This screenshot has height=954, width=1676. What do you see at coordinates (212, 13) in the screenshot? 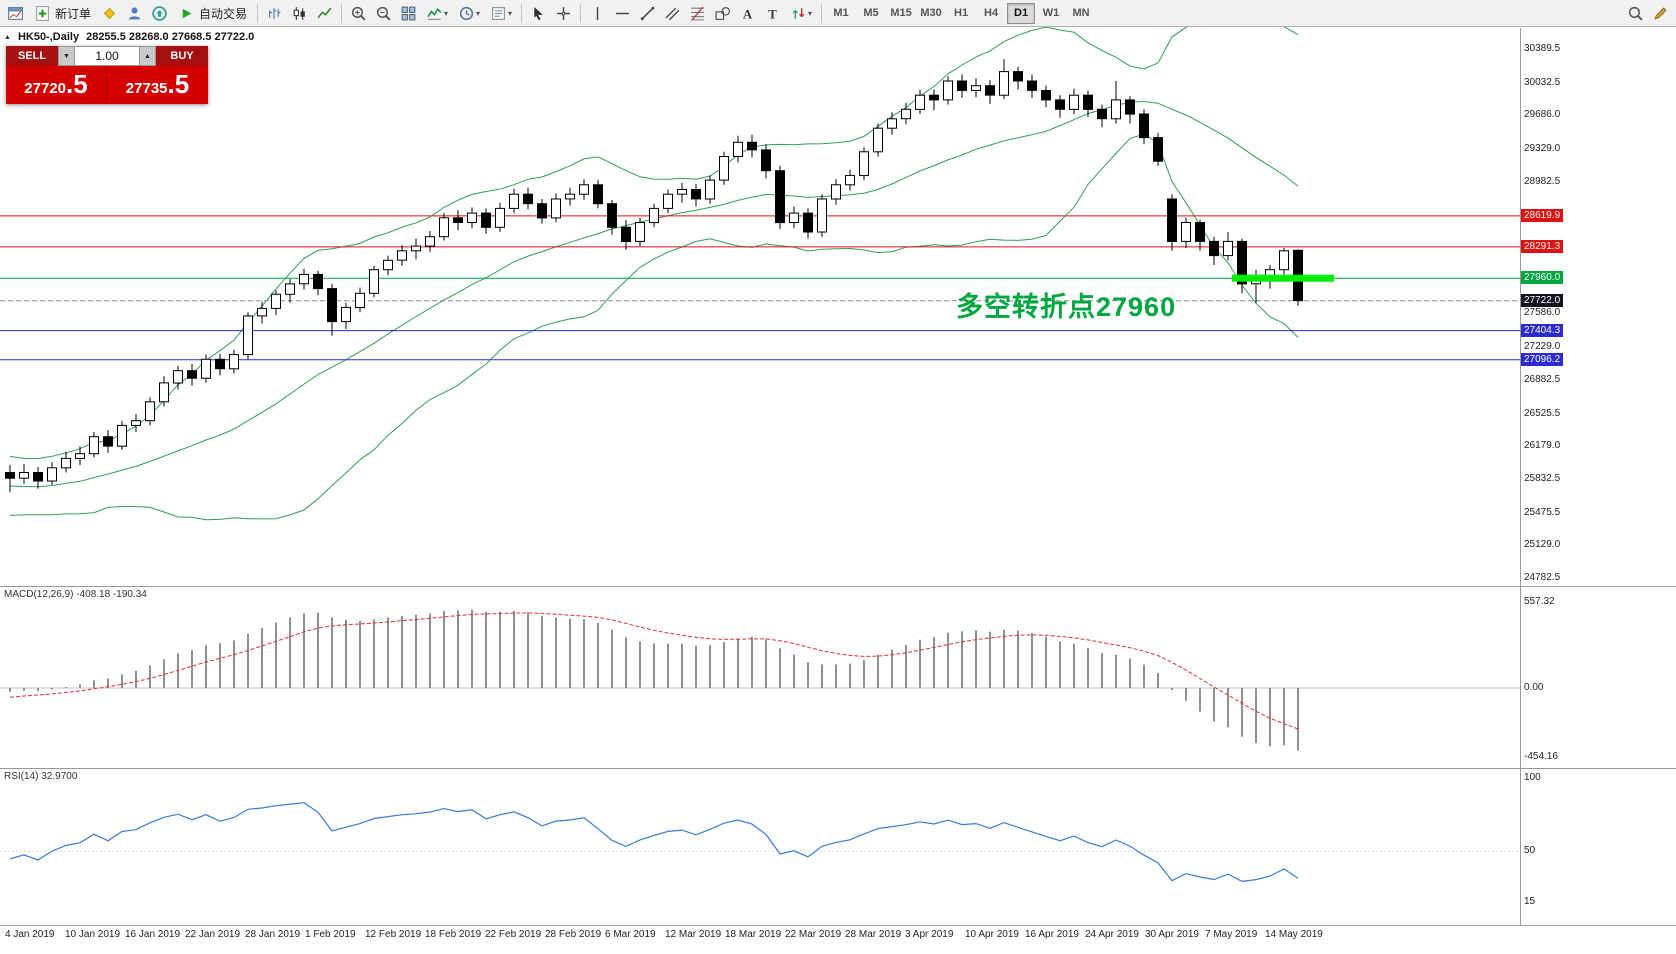
I see `autotrading-button: 自动交易` at bounding box center [212, 13].